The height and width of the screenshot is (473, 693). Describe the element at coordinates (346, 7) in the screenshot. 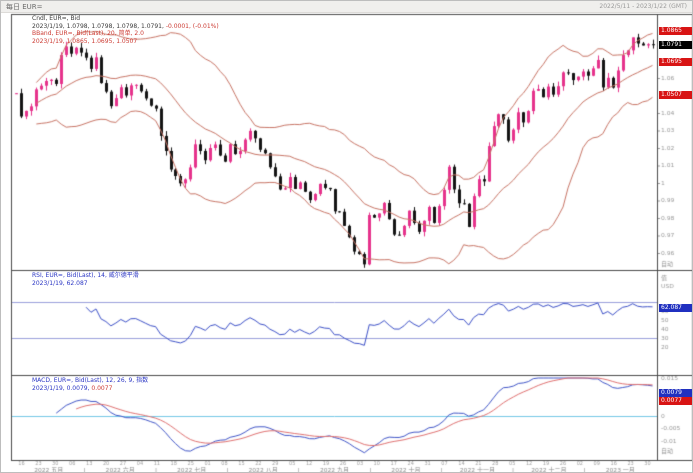

I see `title-bar: 每日 EUR= 2022/5/11 - 2023/1/22 (GMT)` at that location.